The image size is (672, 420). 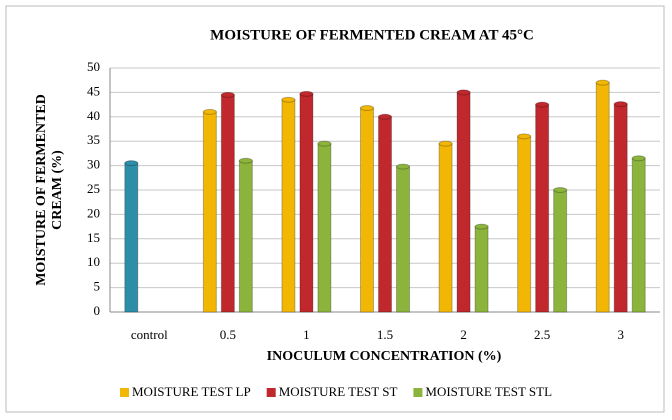 What do you see at coordinates (41, 190) in the screenshot?
I see `y-axis-label-line: MOISTURE OF FERMENTED` at bounding box center [41, 190].